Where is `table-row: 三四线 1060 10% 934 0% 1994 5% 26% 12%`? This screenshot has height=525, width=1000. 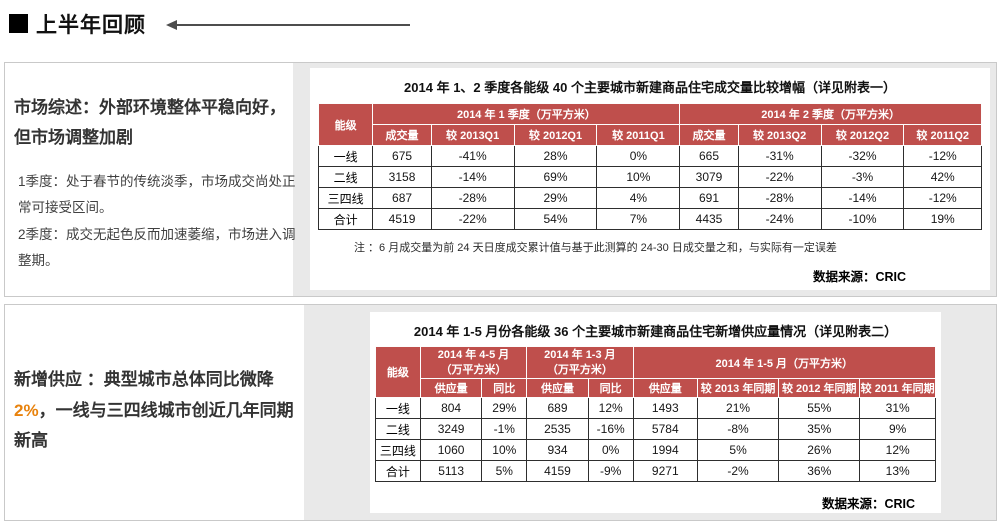 table-row: 三四线 1060 10% 934 0% 1994 5% 26% 12% is located at coordinates (655, 450).